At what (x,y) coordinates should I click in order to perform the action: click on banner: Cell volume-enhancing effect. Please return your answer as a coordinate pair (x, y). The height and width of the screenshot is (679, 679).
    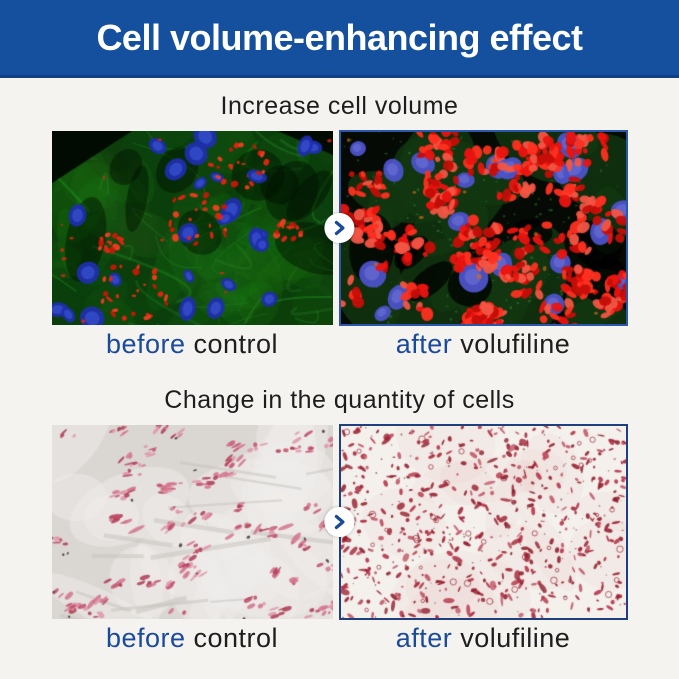
    Looking at the image, I should click on (339, 39).